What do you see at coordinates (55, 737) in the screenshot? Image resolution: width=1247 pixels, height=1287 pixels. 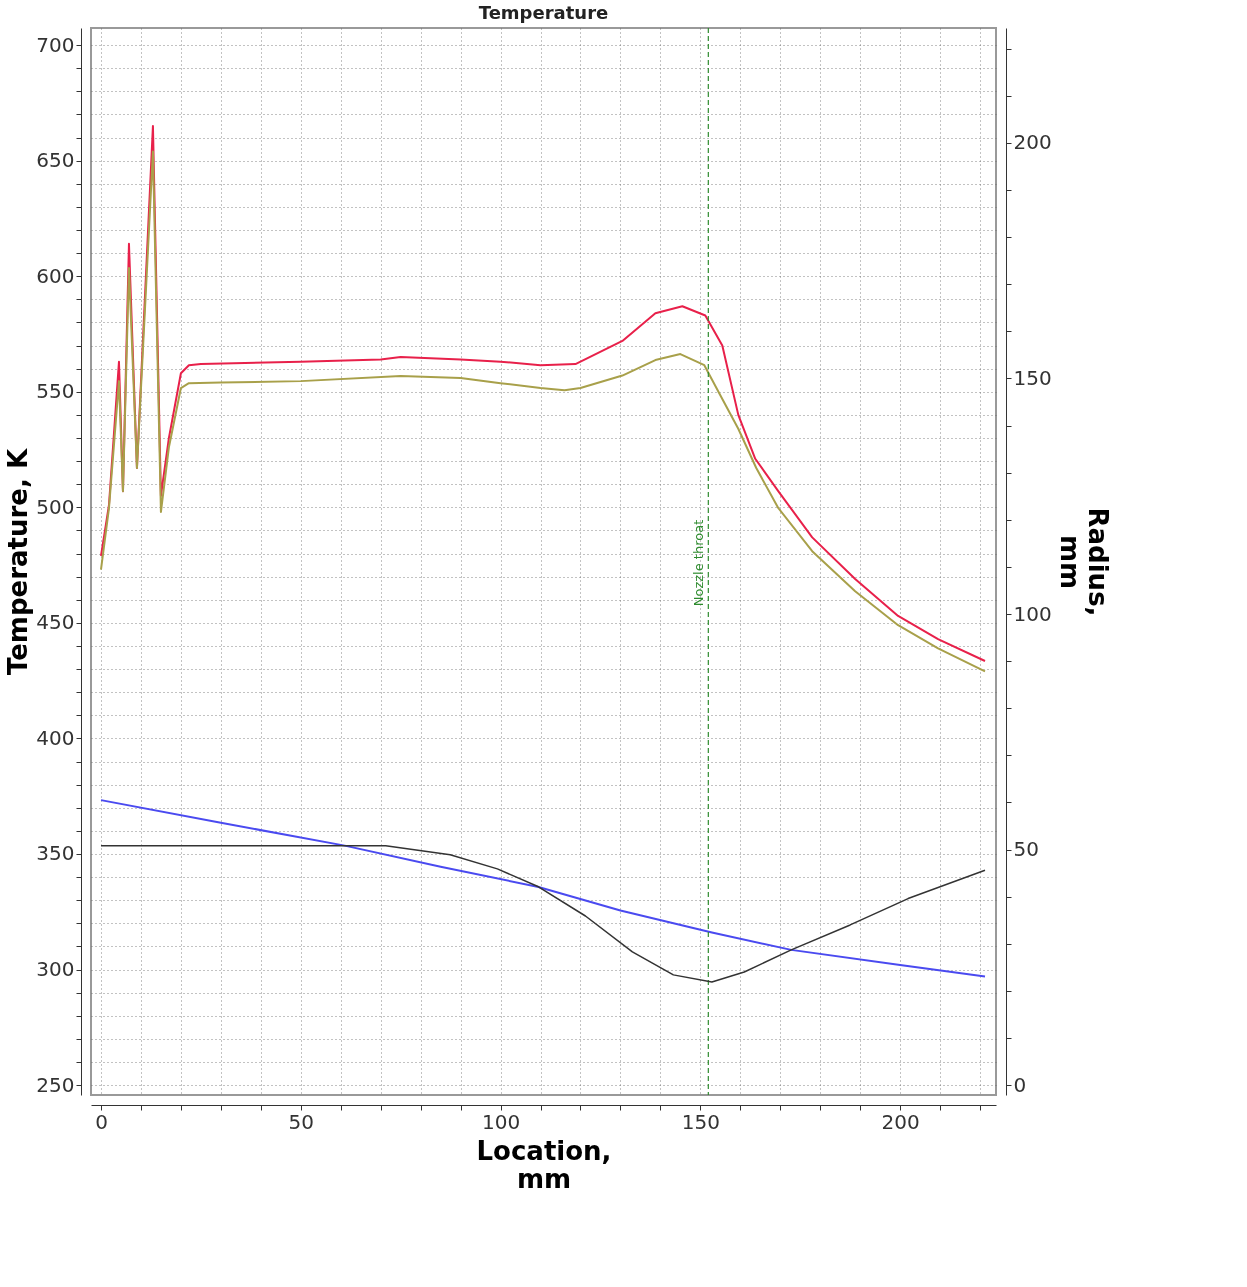 I see `y-tick-label: 400` at bounding box center [55, 737].